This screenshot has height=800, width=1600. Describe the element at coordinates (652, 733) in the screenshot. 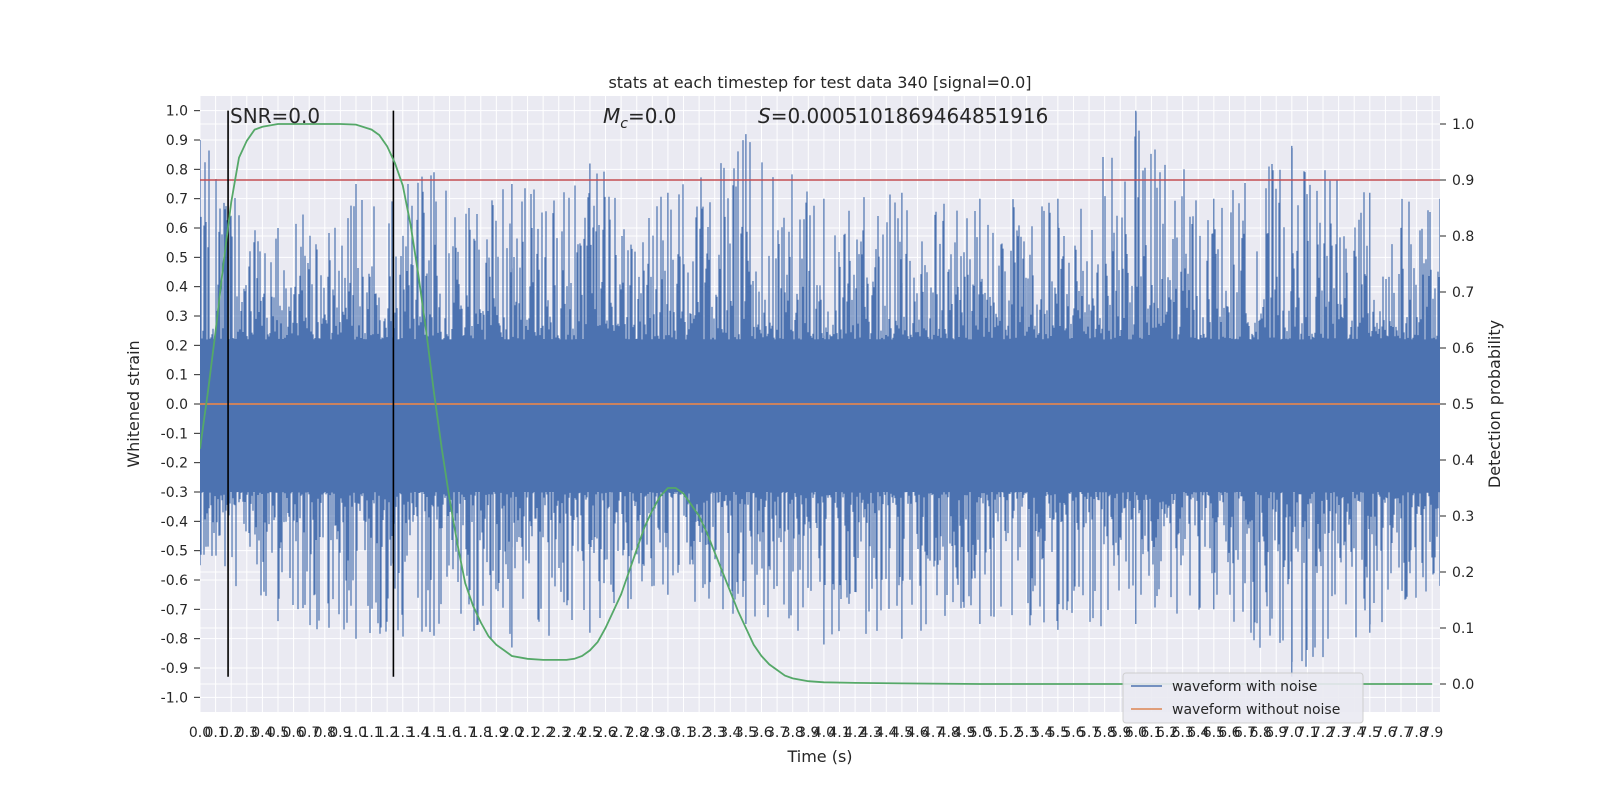

I see `x-tick-label: 2.9` at that location.